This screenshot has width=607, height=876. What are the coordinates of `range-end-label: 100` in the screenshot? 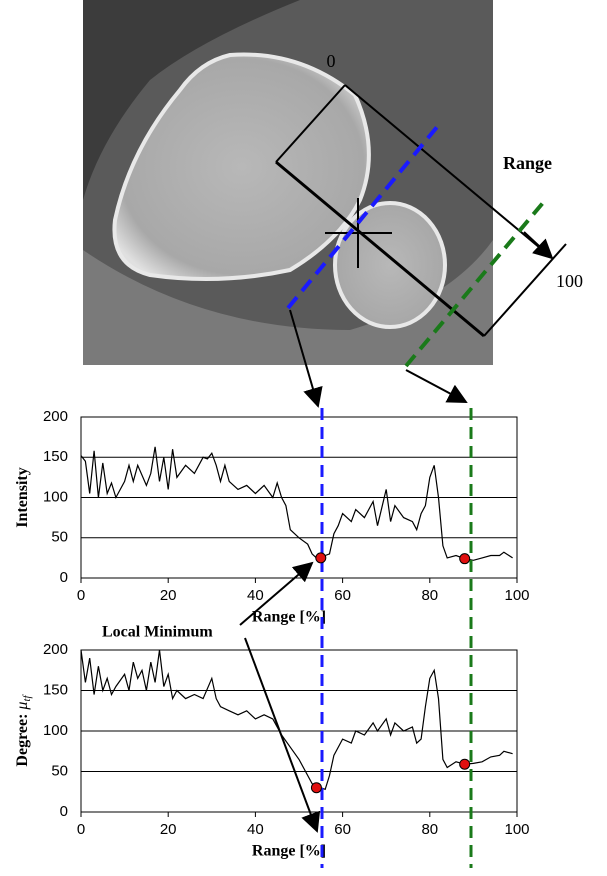 It's located at (569, 281).